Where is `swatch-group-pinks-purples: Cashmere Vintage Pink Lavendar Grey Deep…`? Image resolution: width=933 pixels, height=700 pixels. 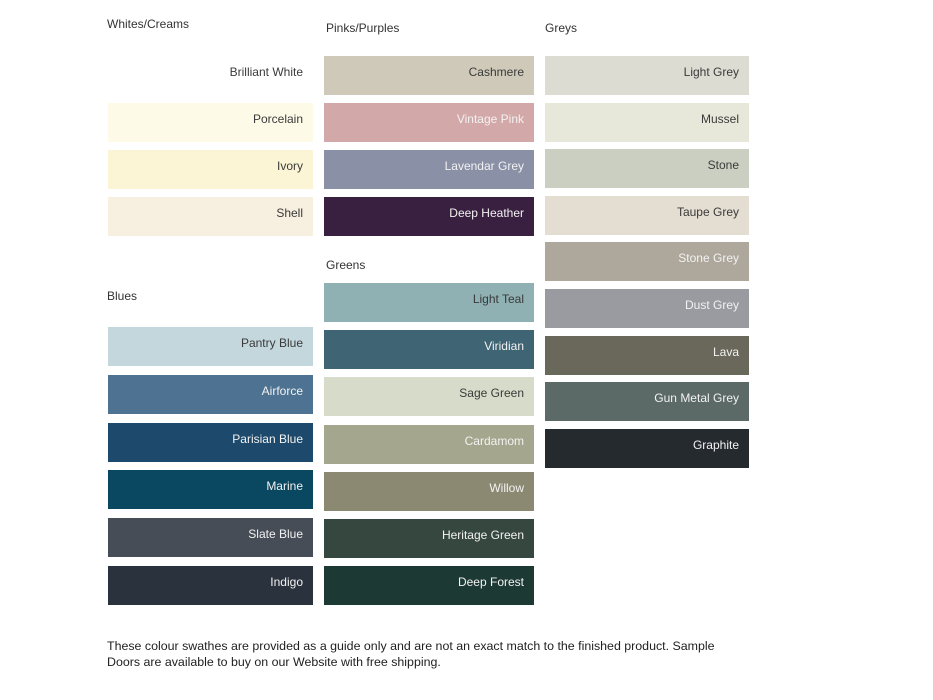 swatch-group-pinks-purples: Cashmere Vintage Pink Lavendar Grey Deep… is located at coordinates (429, 146).